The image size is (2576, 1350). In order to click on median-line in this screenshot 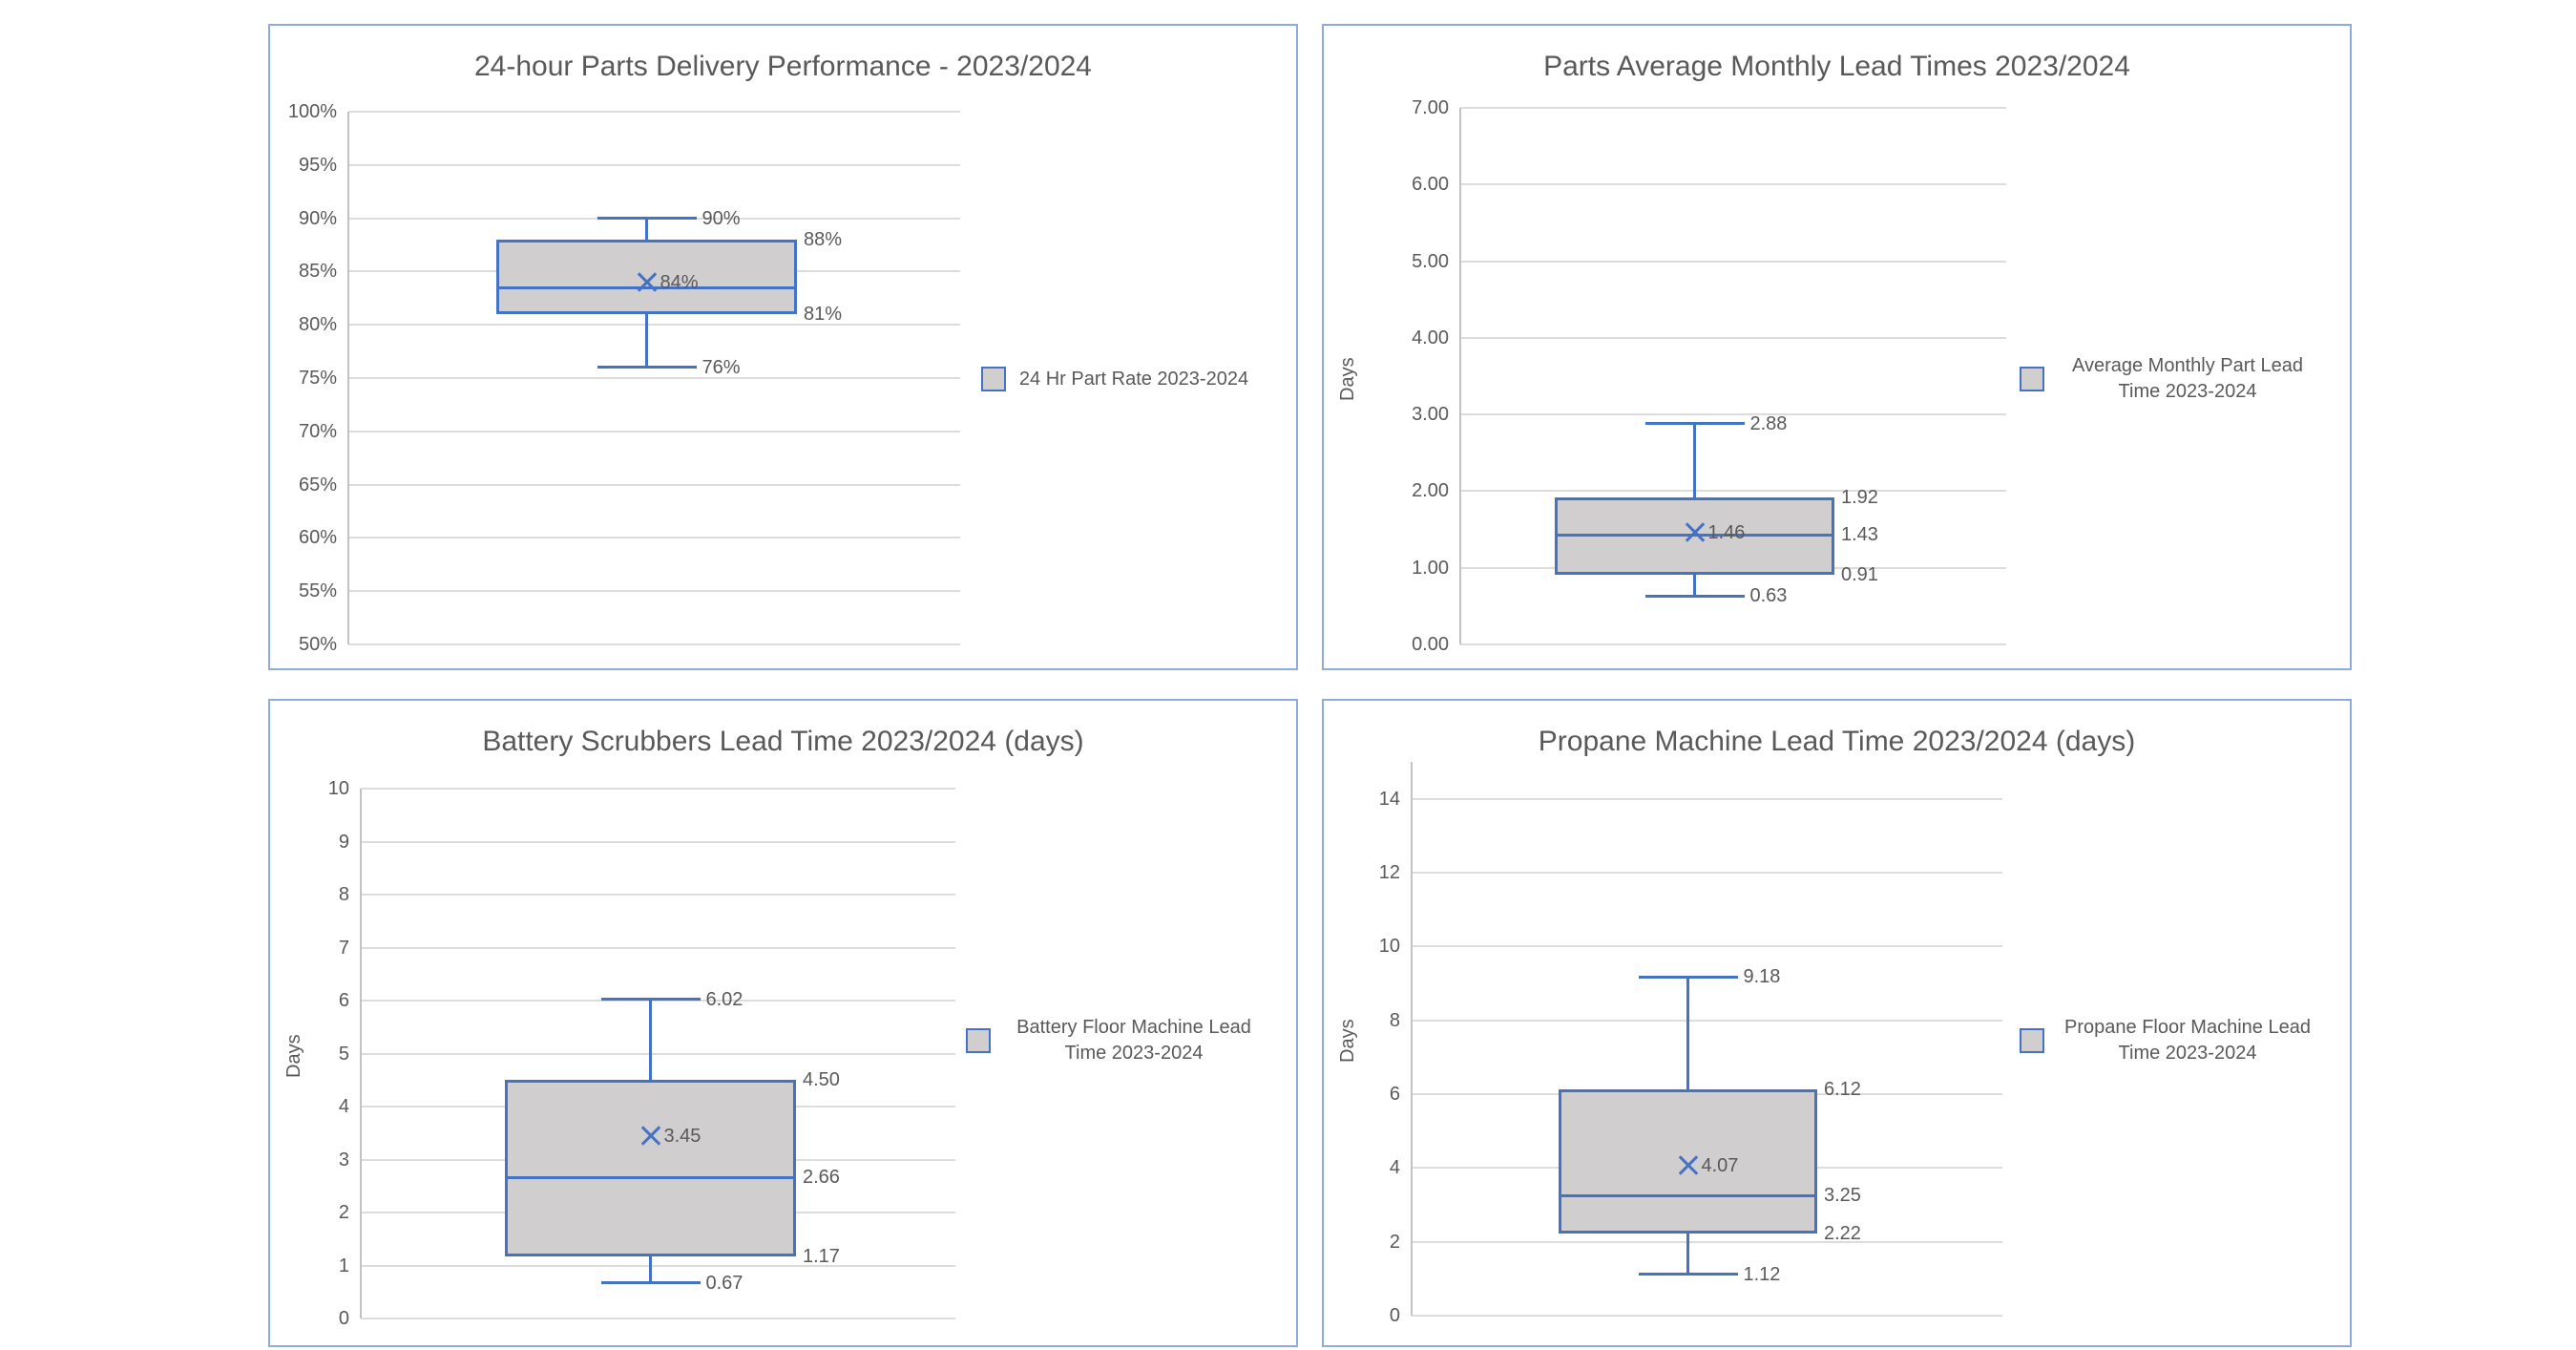, I will do `click(1688, 1195)`.